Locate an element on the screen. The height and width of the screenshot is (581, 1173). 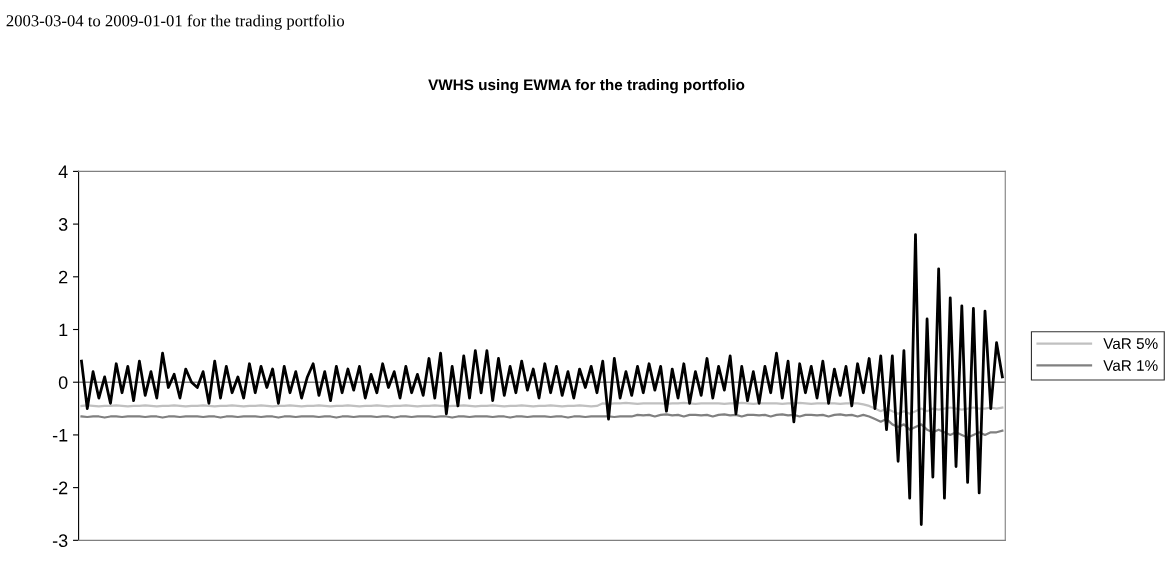
y-tick-label: -1 is located at coordinates (60, 435).